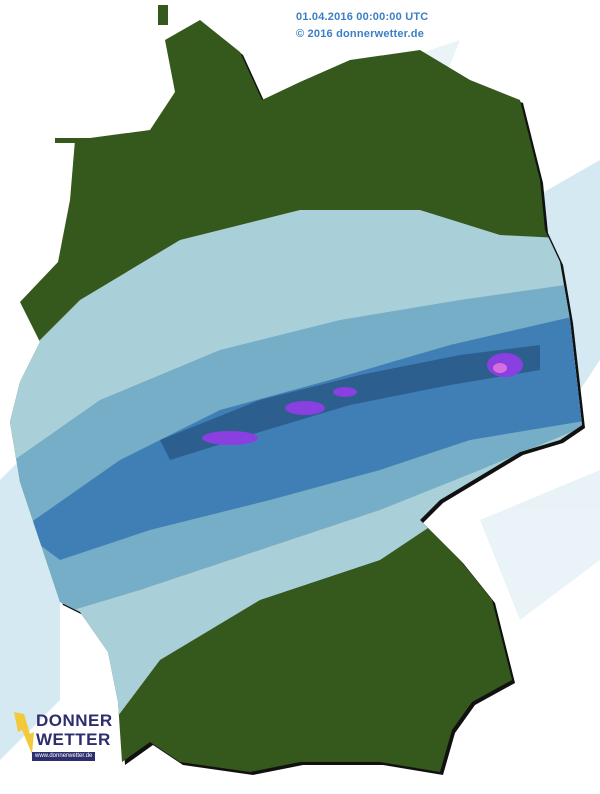 The image size is (600, 794). I want to click on logo-line1: DONNER, so click(74, 720).